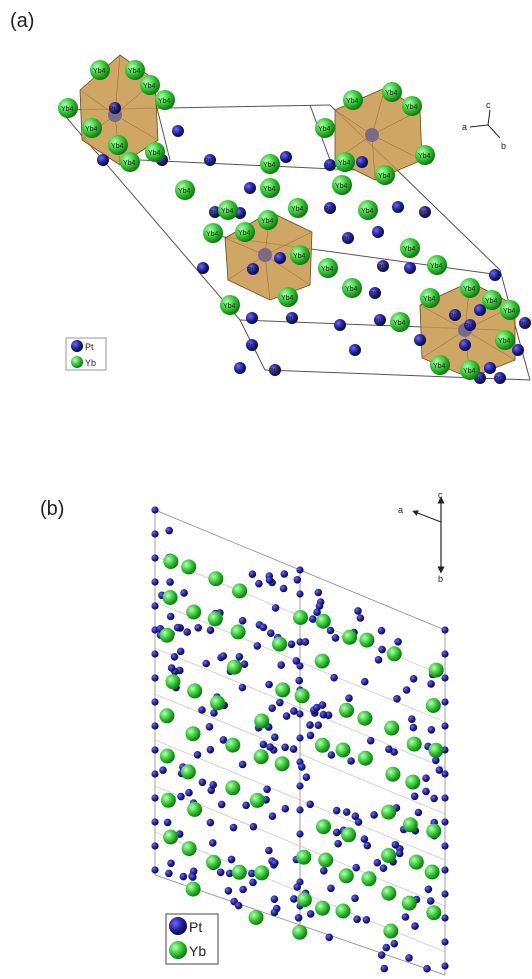 Image resolution: width=532 pixels, height=979 pixels. What do you see at coordinates (300, 846) in the screenshot?
I see `cell-plane-line` at bounding box center [300, 846].